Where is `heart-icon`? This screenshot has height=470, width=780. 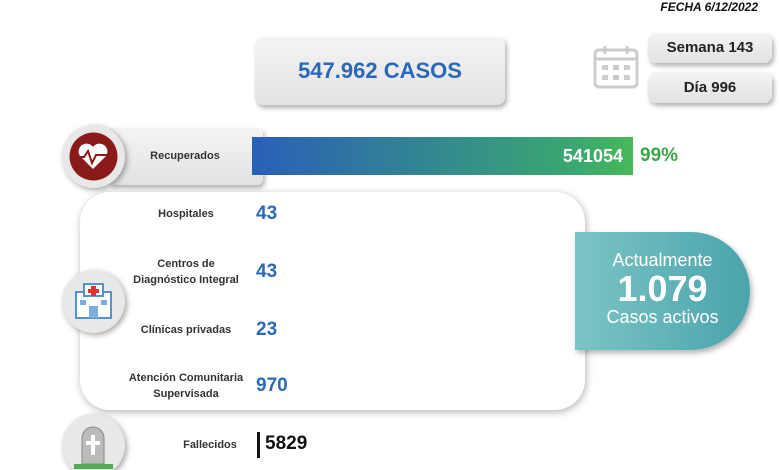 heart-icon is located at coordinates (93, 156).